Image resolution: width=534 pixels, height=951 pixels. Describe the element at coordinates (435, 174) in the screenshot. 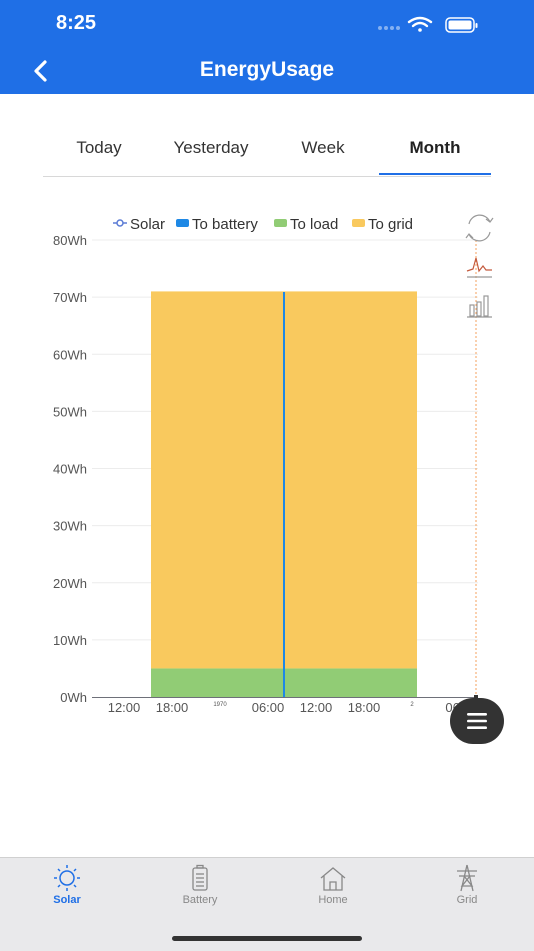

I see `active-tab-indicator` at that location.